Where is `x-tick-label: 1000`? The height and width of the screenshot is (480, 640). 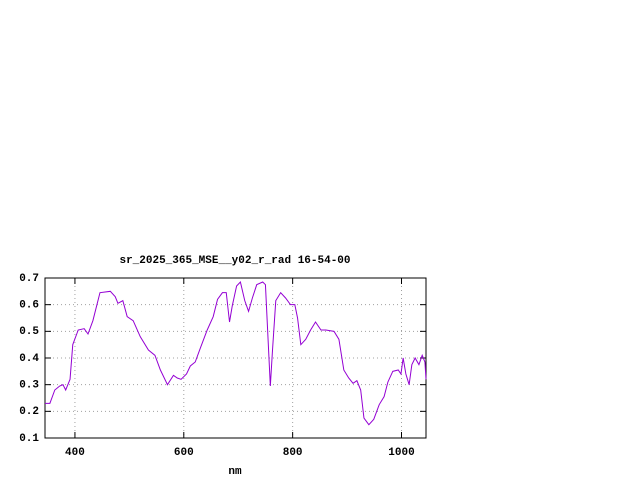
x-tick-label: 1000 is located at coordinates (401, 453).